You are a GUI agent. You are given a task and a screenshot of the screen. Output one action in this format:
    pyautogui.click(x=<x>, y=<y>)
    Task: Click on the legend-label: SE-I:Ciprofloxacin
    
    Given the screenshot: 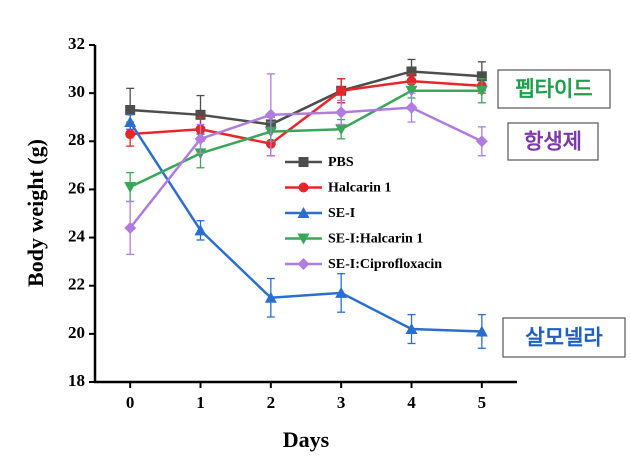 What is the action you would take?
    pyautogui.click(x=385, y=264)
    